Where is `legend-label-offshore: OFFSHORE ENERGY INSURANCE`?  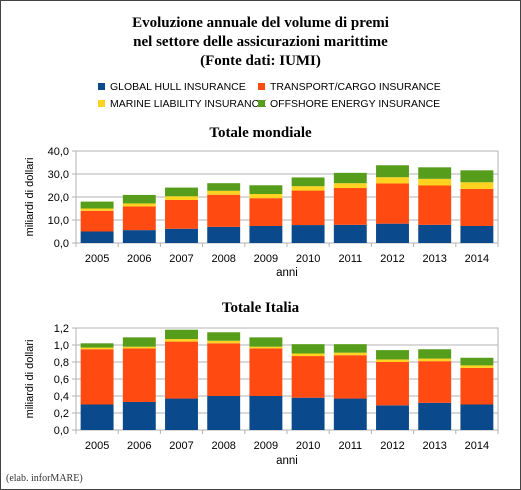
legend-label-offshore: OFFSHORE ENERGY INSURANCE is located at coordinates (355, 104).